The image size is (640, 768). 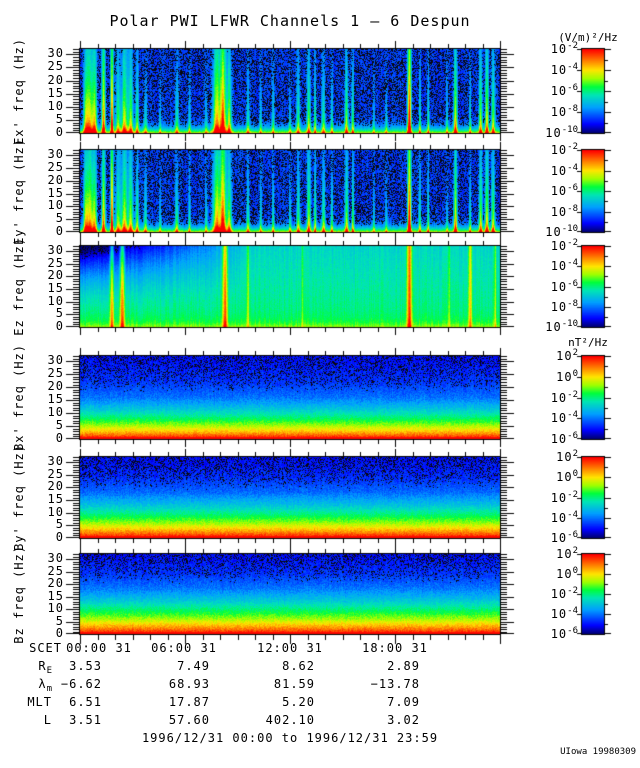 I want to click on ephemeris-value: 3.53, so click(x=85, y=666).